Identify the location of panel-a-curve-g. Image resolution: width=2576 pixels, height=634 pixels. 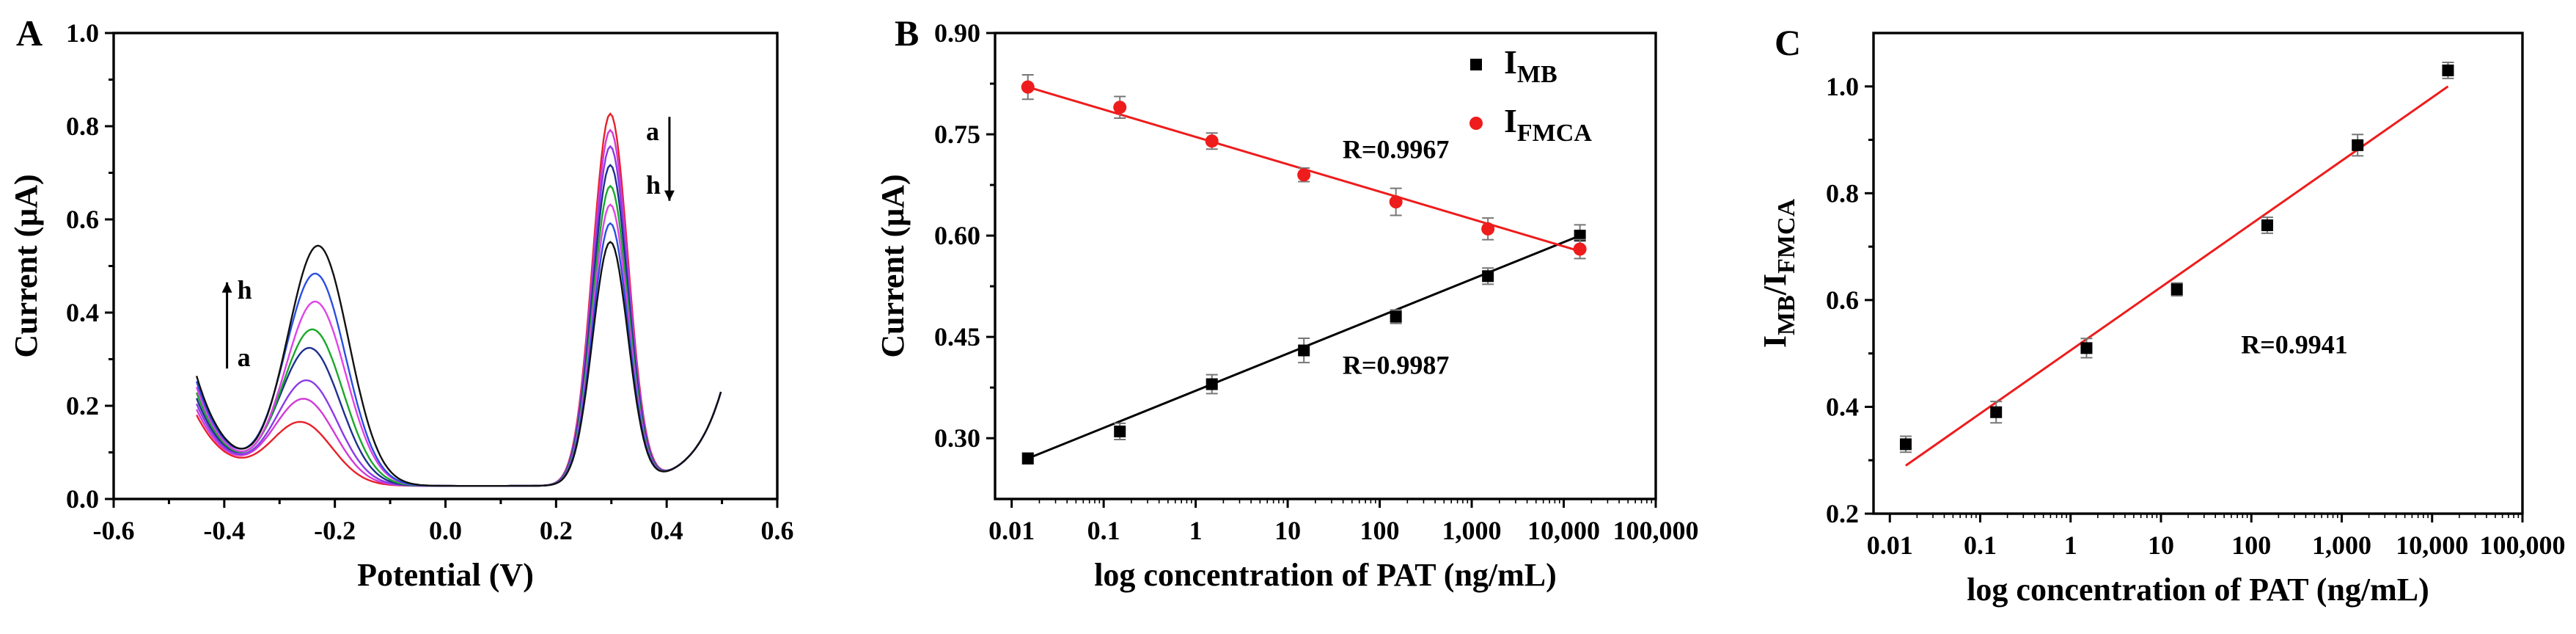
(459, 354).